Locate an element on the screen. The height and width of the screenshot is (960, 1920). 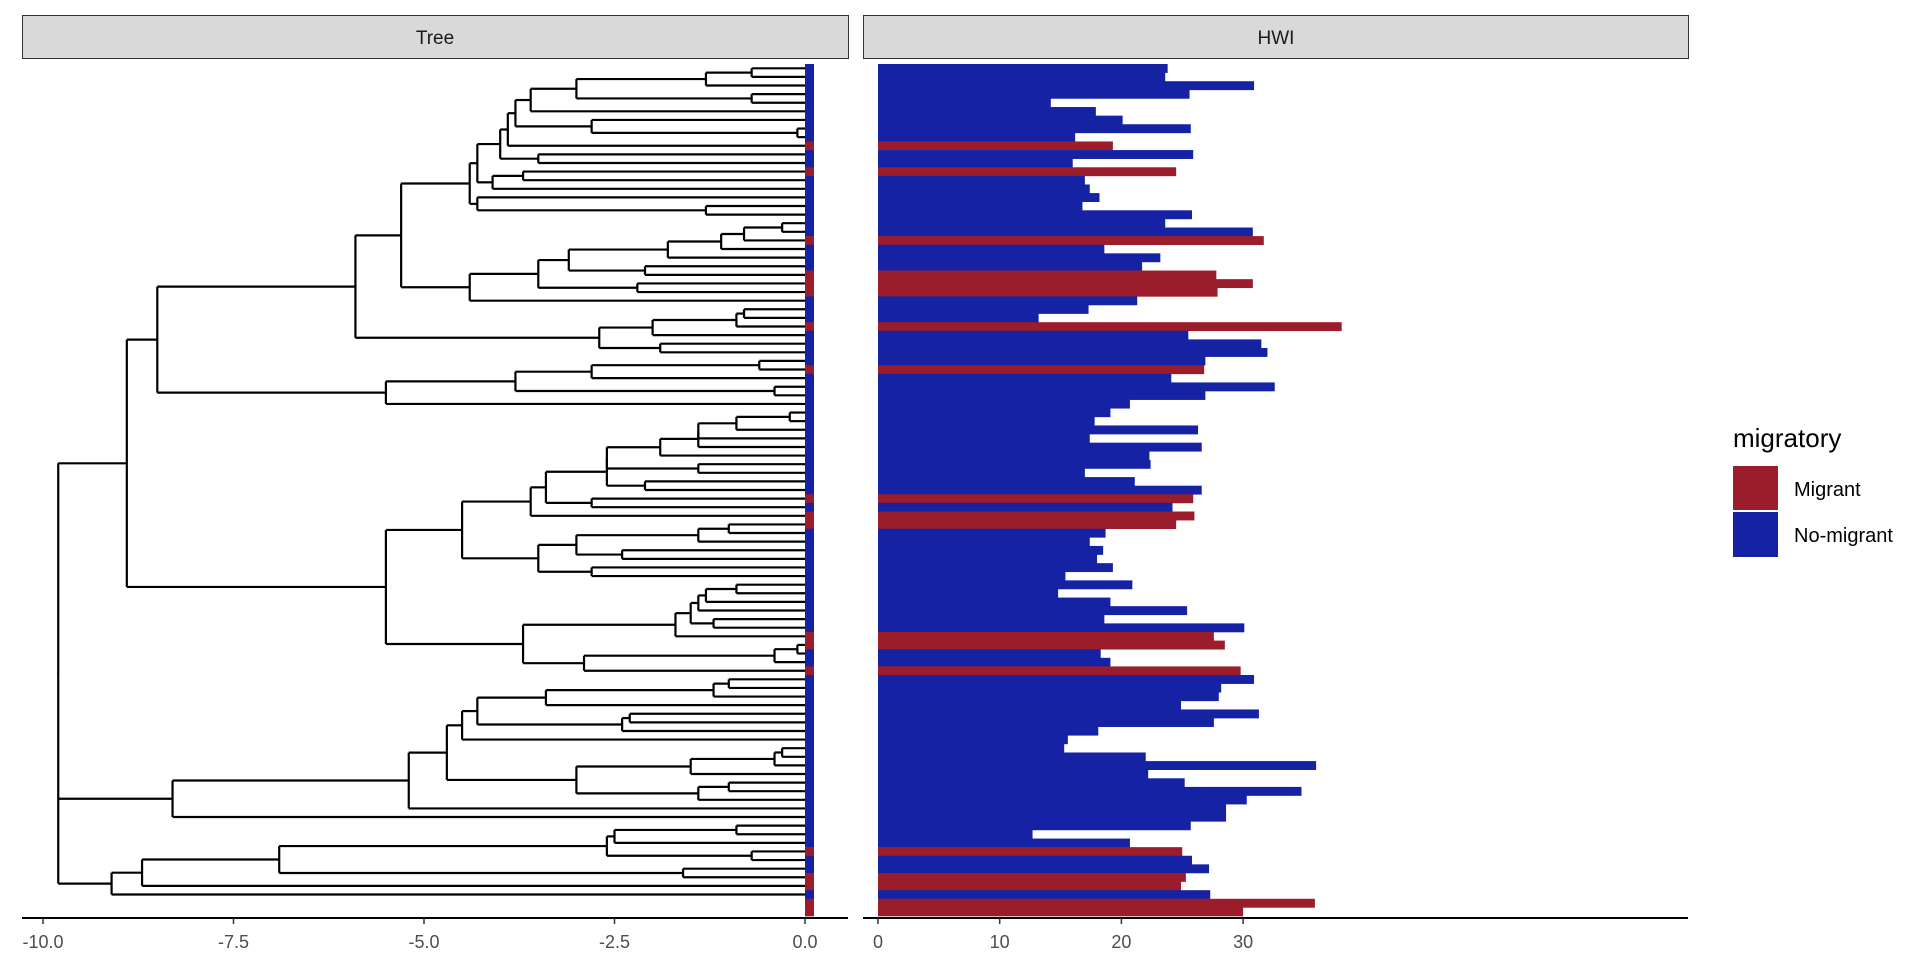
legend-label-no-migrant: No-migrant is located at coordinates (1843, 536).